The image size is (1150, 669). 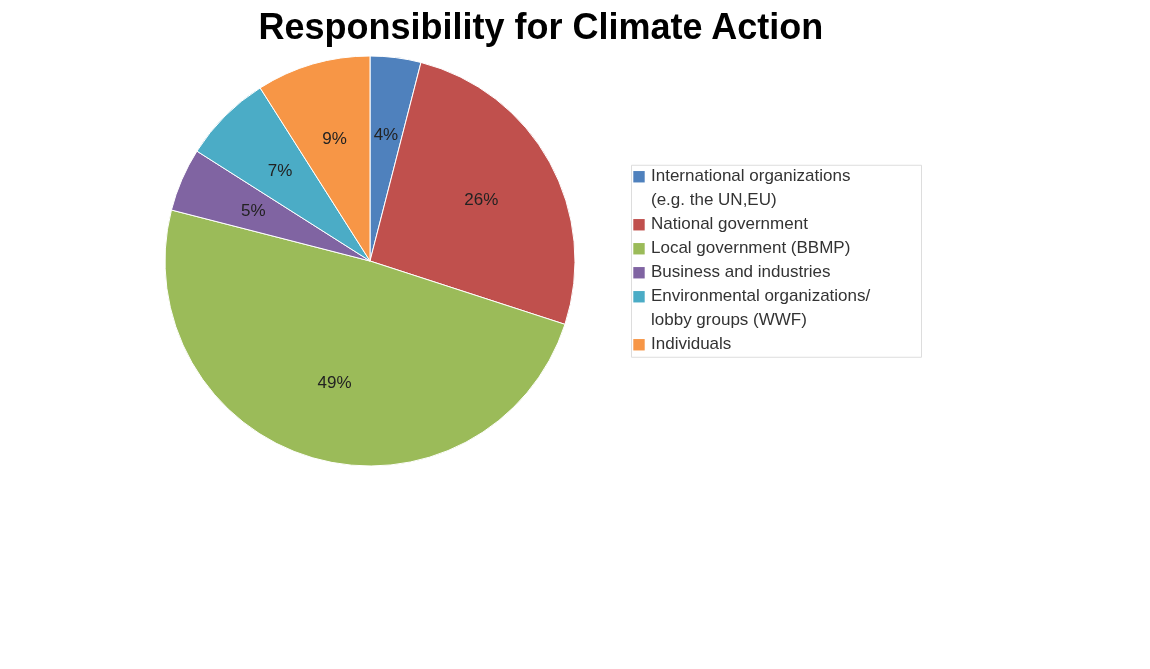 What do you see at coordinates (751, 187) in the screenshot?
I see `legend-label: International organizations (e.g. the UN,EU)` at bounding box center [751, 187].